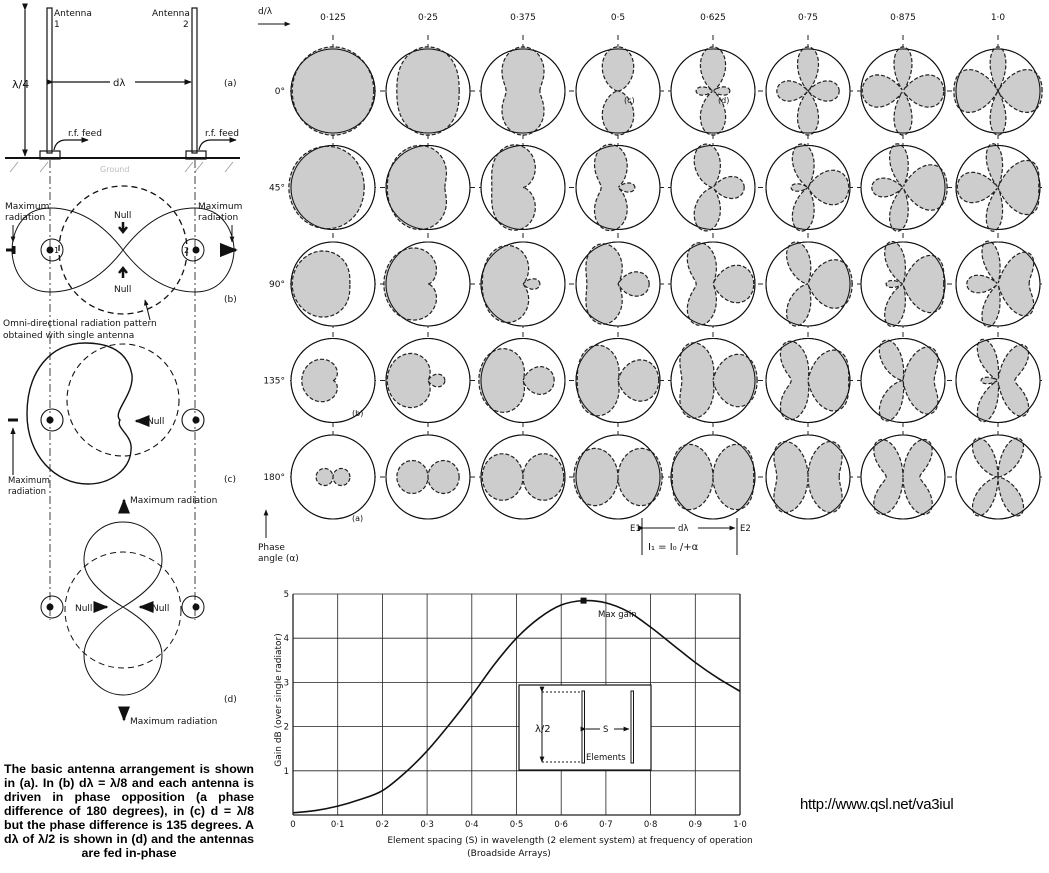 This screenshot has height=873, width=1049. What do you see at coordinates (274, 382) in the screenshot?
I see `row-label: 135°` at bounding box center [274, 382].